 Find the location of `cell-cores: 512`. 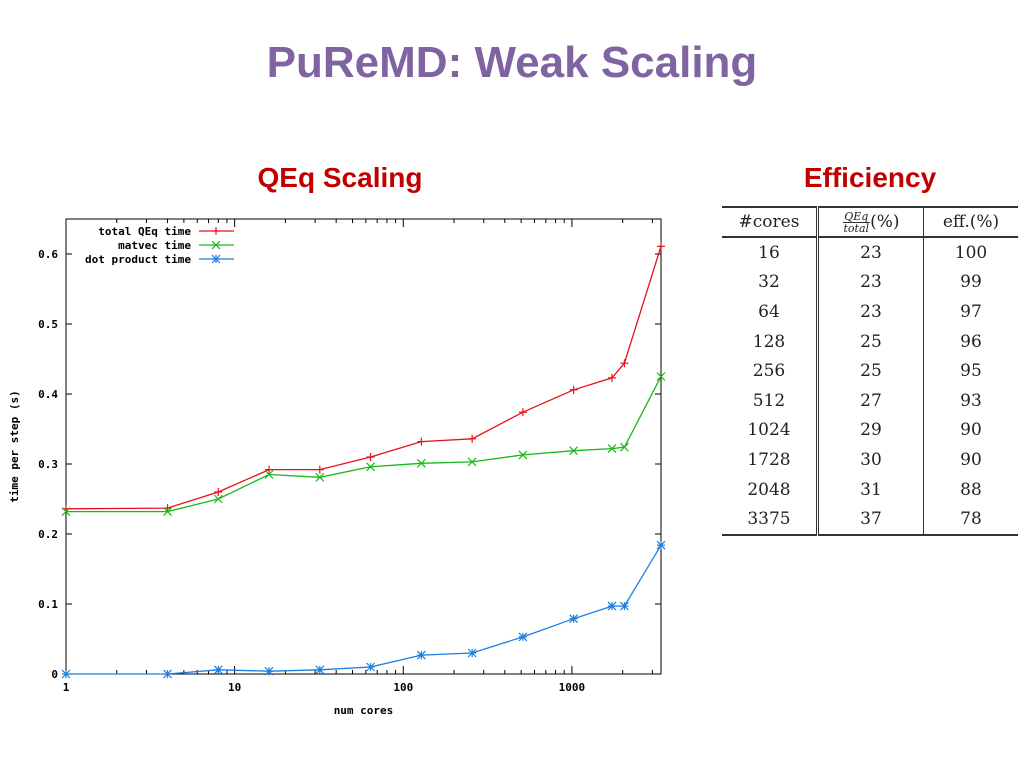

cell-cores: 512 is located at coordinates (770, 400).